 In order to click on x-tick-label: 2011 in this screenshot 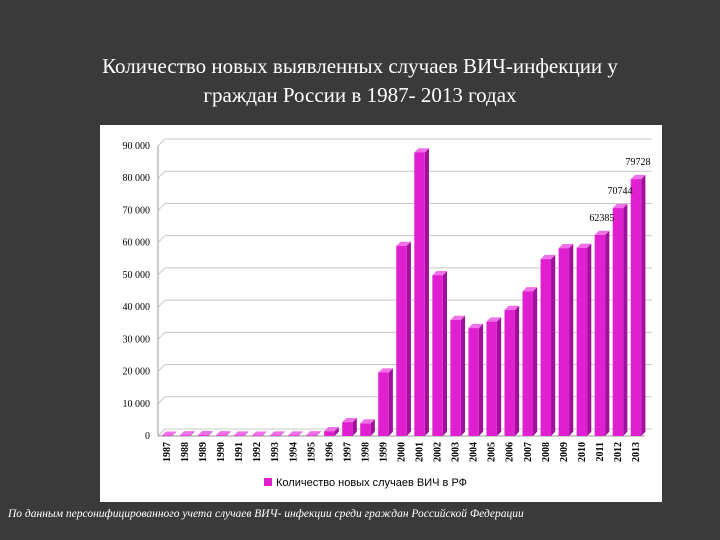, I will do `click(600, 451)`.